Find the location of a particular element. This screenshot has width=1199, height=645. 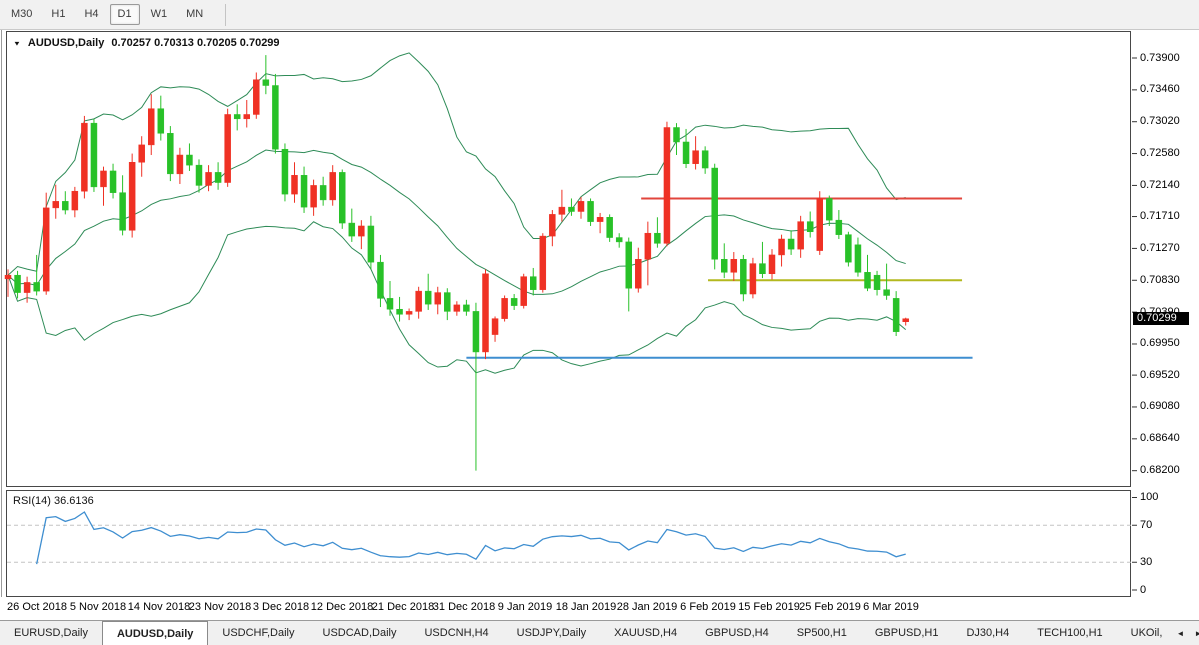

date-axis-label: 14 Nov 2018 is located at coordinates (159, 607).